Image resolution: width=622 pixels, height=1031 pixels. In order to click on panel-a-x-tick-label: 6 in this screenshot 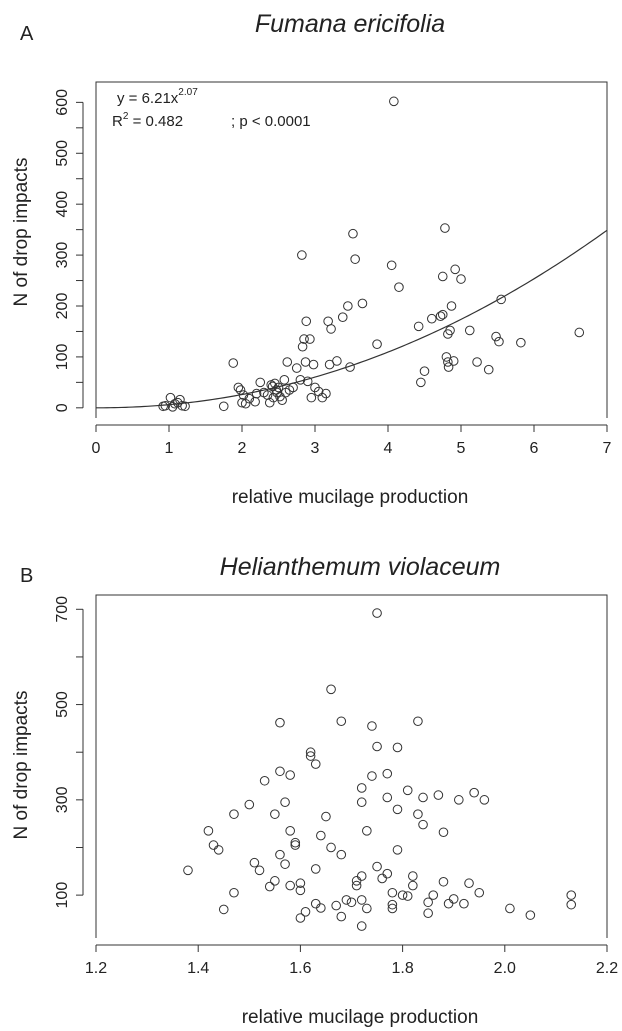, I will do `click(534, 448)`.